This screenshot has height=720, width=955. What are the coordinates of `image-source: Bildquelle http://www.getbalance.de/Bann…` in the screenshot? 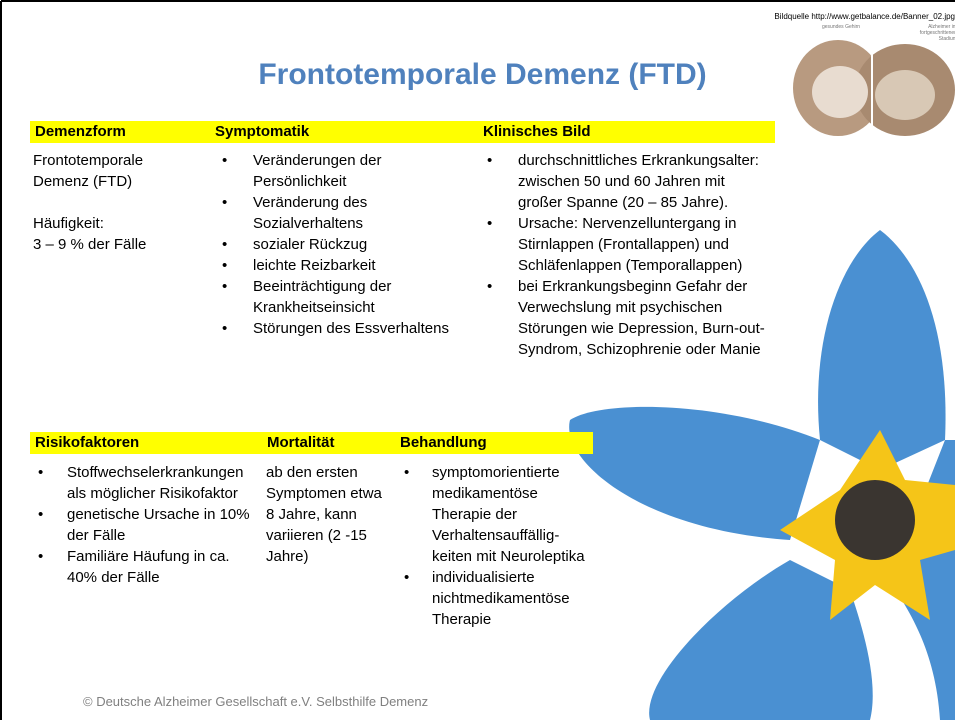 It's located at (864, 16).